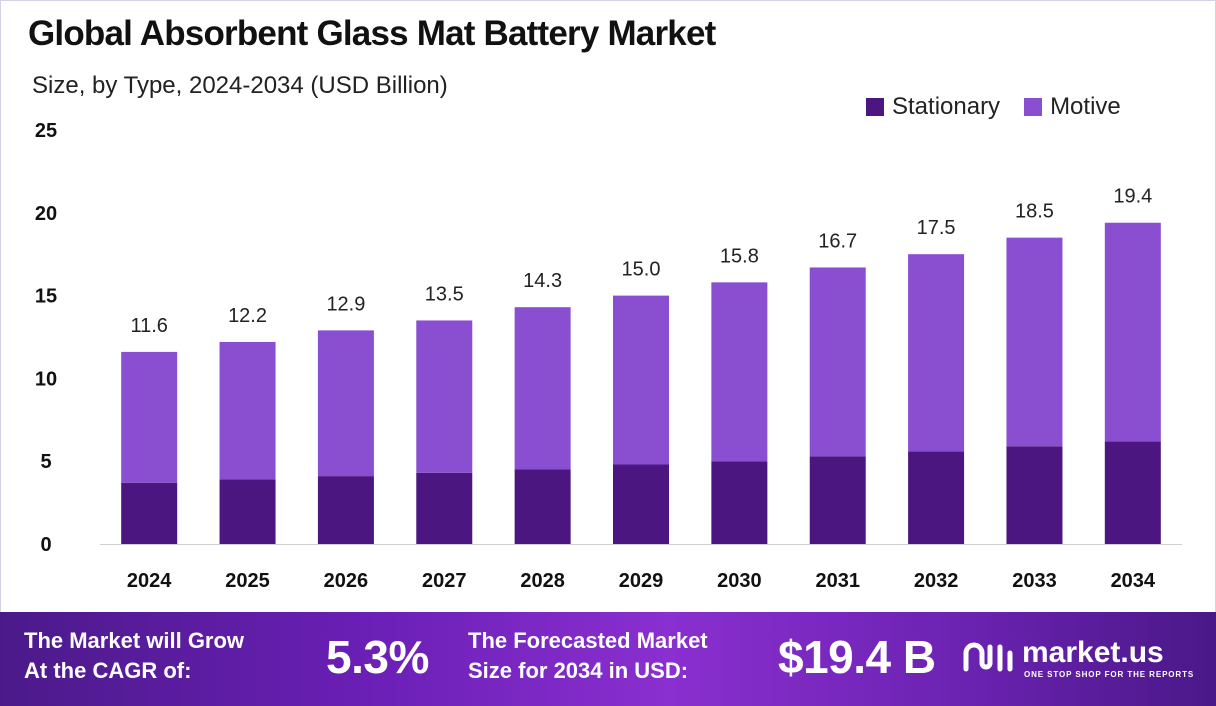  Describe the element at coordinates (46, 214) in the screenshot. I see `y-tick-label: 20` at that location.